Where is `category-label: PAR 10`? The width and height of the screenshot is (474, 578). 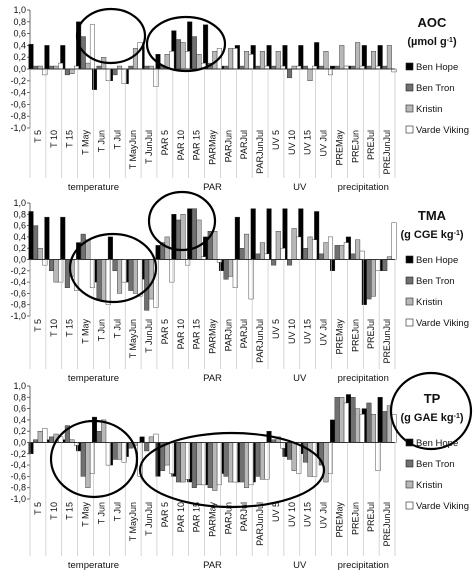 category-label: PAR 10 is located at coordinates (181, 517).